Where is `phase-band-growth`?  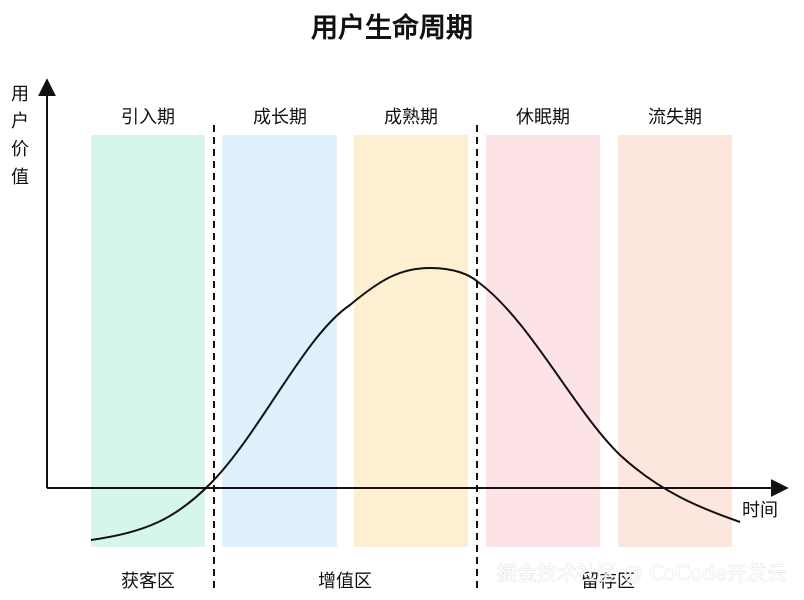 phase-band-growth is located at coordinates (279, 341).